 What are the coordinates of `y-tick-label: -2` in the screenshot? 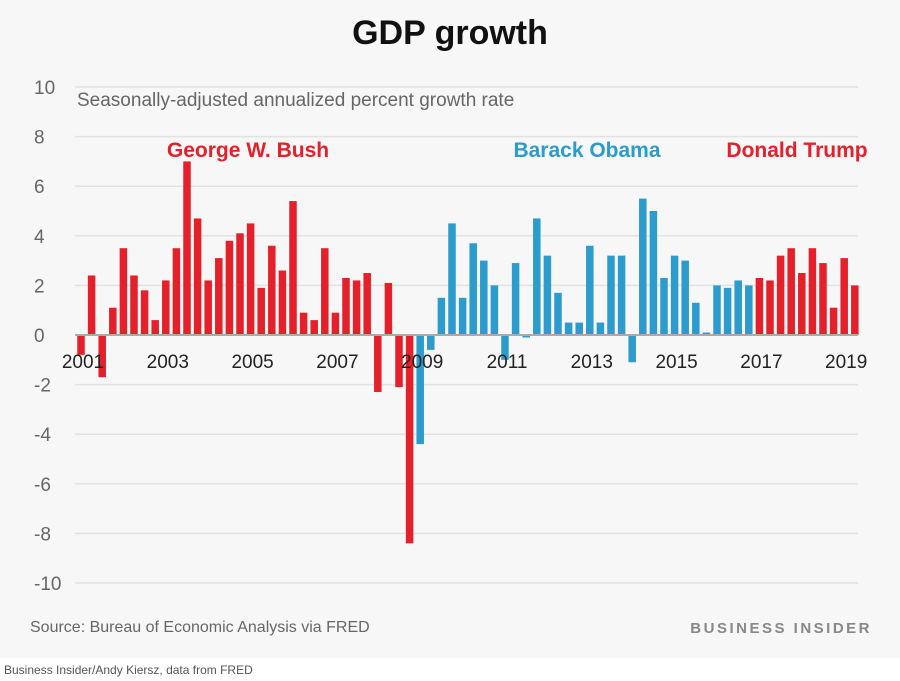 It's located at (42, 386).